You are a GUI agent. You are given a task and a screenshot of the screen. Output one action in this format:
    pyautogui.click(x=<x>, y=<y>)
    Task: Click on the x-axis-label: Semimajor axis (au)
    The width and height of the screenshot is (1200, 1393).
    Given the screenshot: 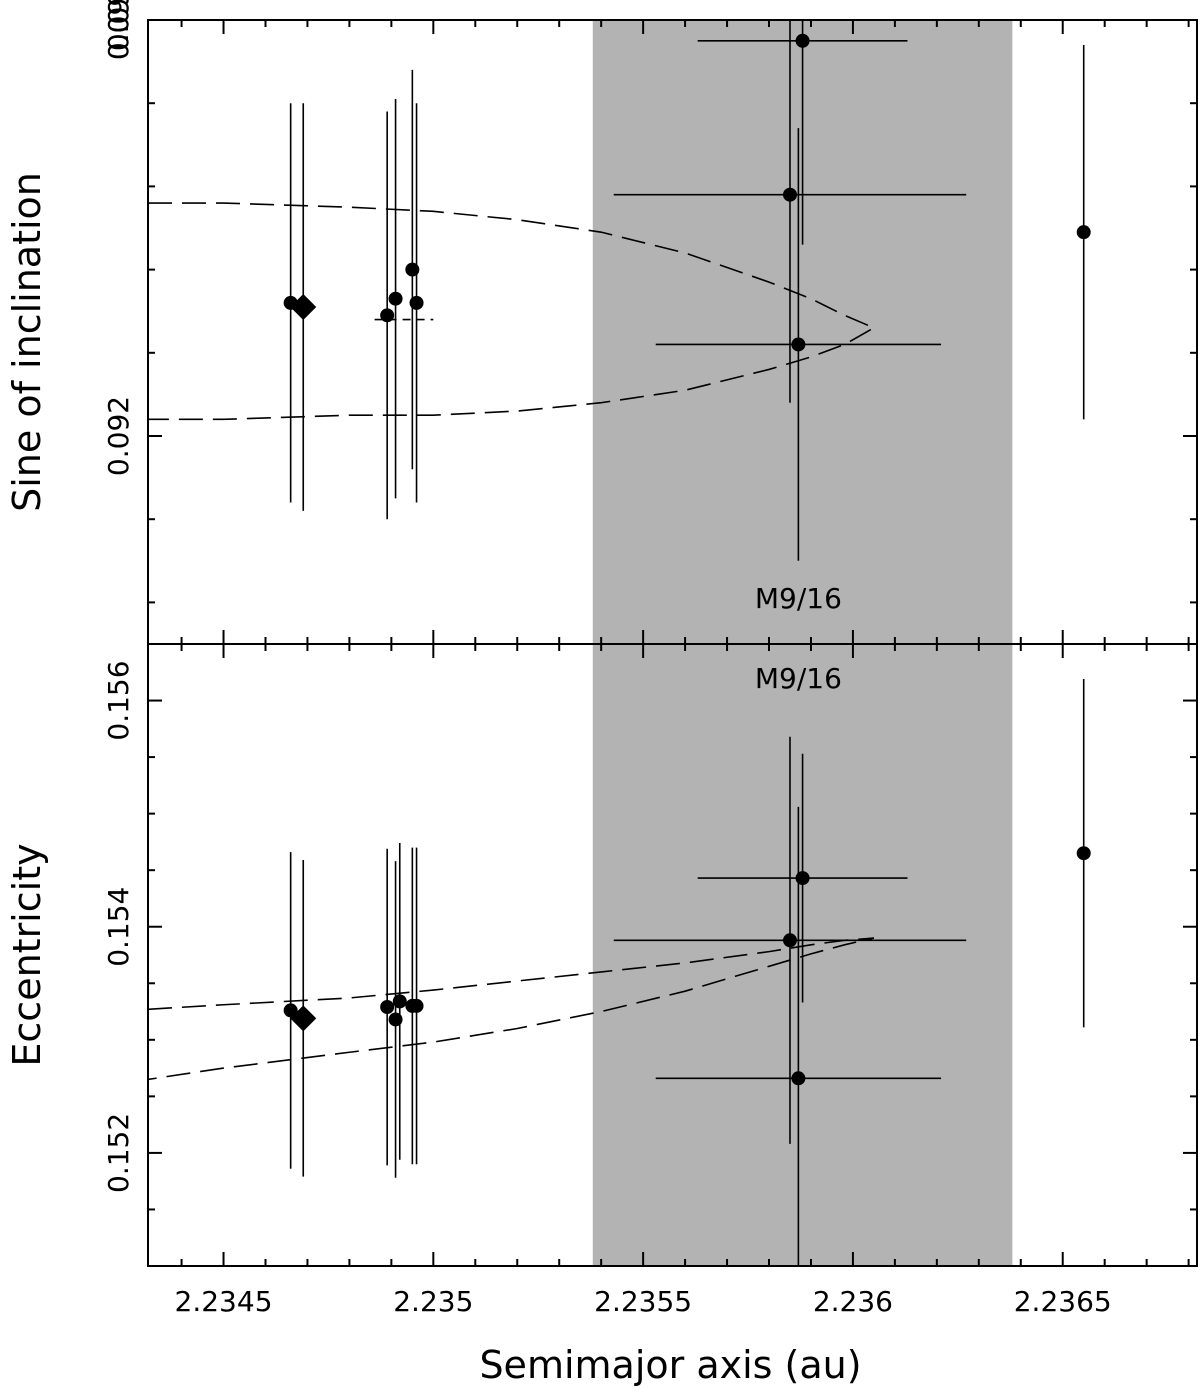 What is the action you would take?
    pyautogui.click(x=670, y=1365)
    